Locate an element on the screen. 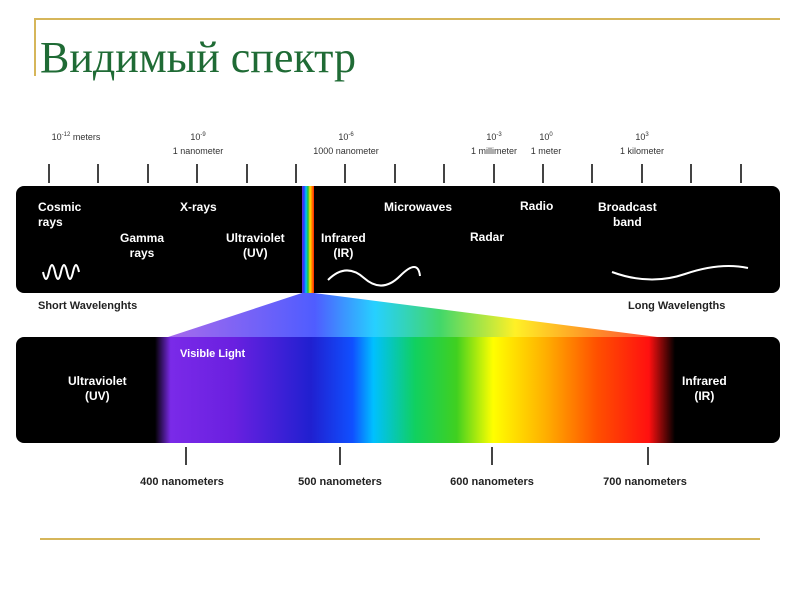 The image size is (800, 600). visible-gradient is located at coordinates (415, 390).